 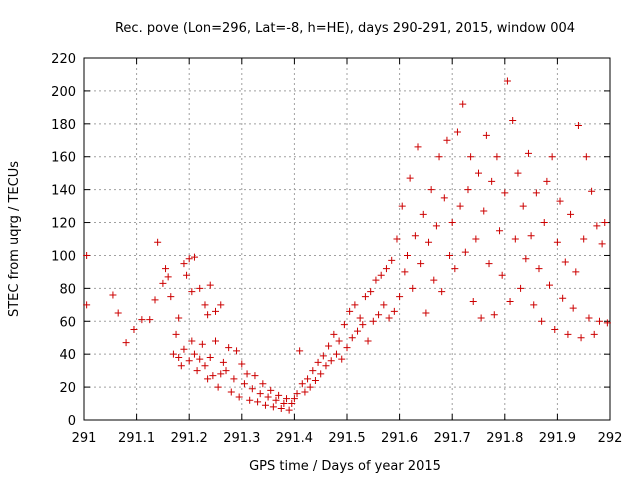 What do you see at coordinates (452, 438) in the screenshot?
I see `x-tick-label: 291.7` at bounding box center [452, 438].